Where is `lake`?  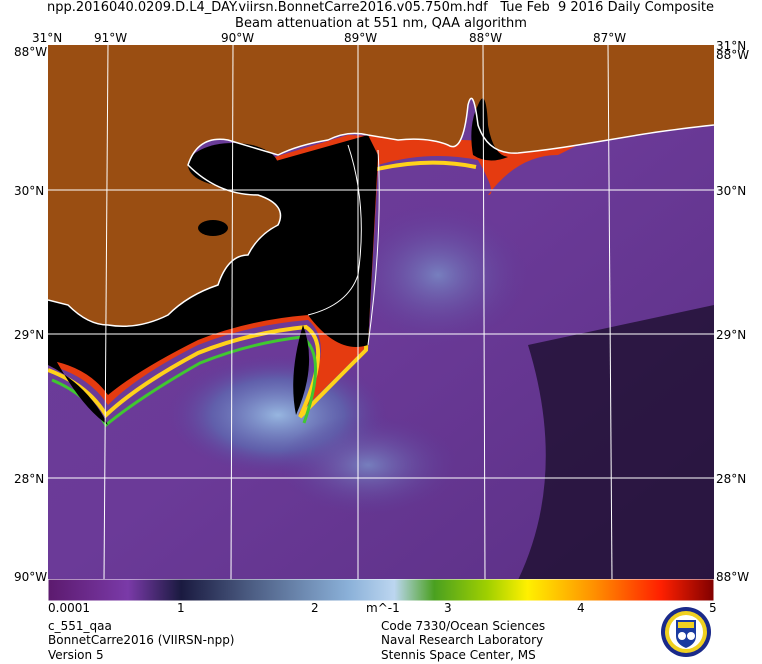 lake is located at coordinates (213, 228).